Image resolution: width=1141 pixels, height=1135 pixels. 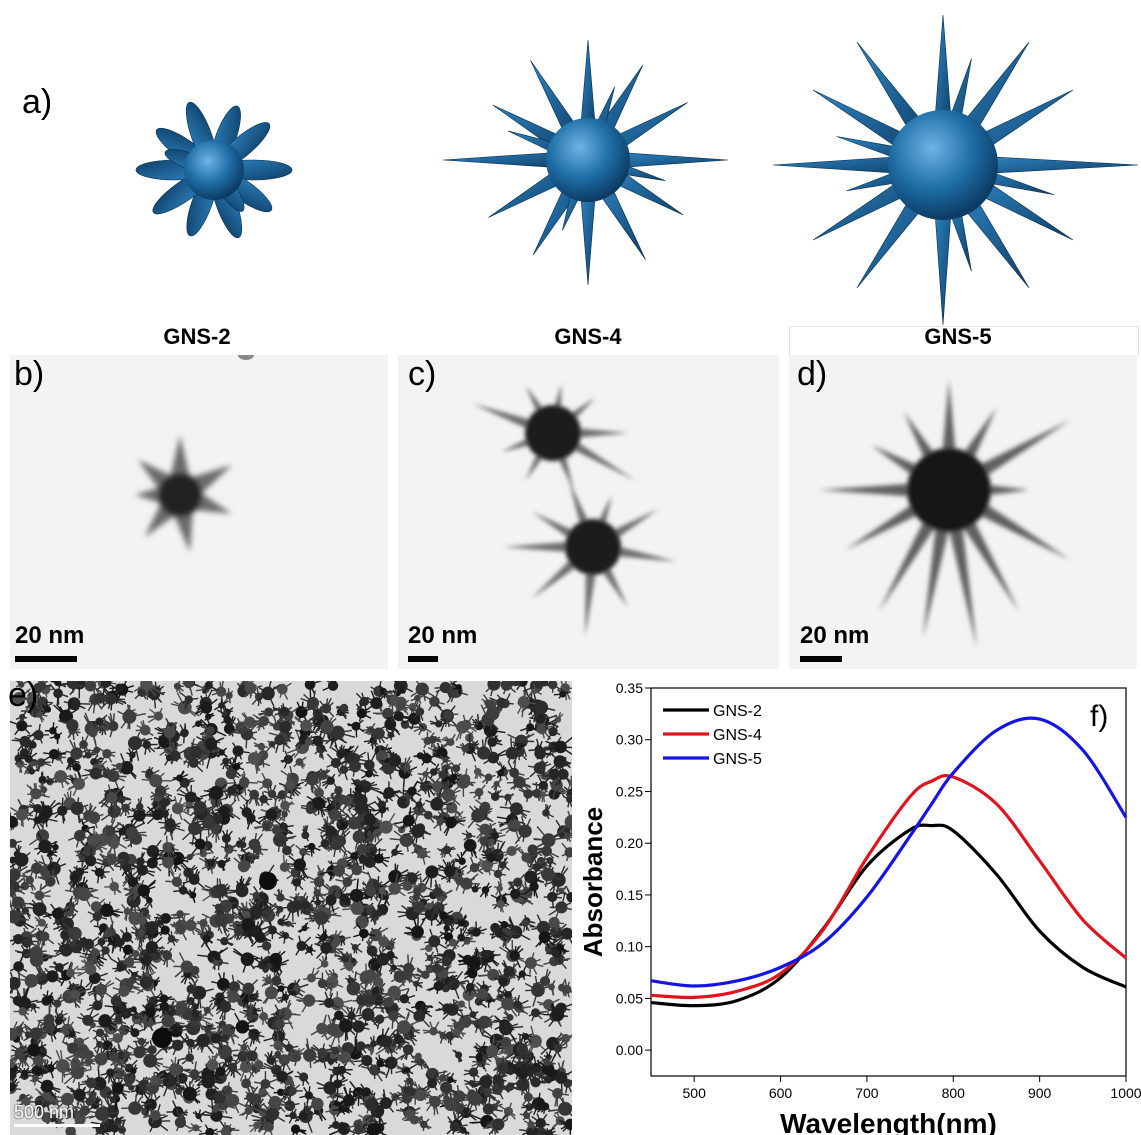 What do you see at coordinates (888, 1121) in the screenshot?
I see `x-axis-label: Wavelength(nm)` at bounding box center [888, 1121].